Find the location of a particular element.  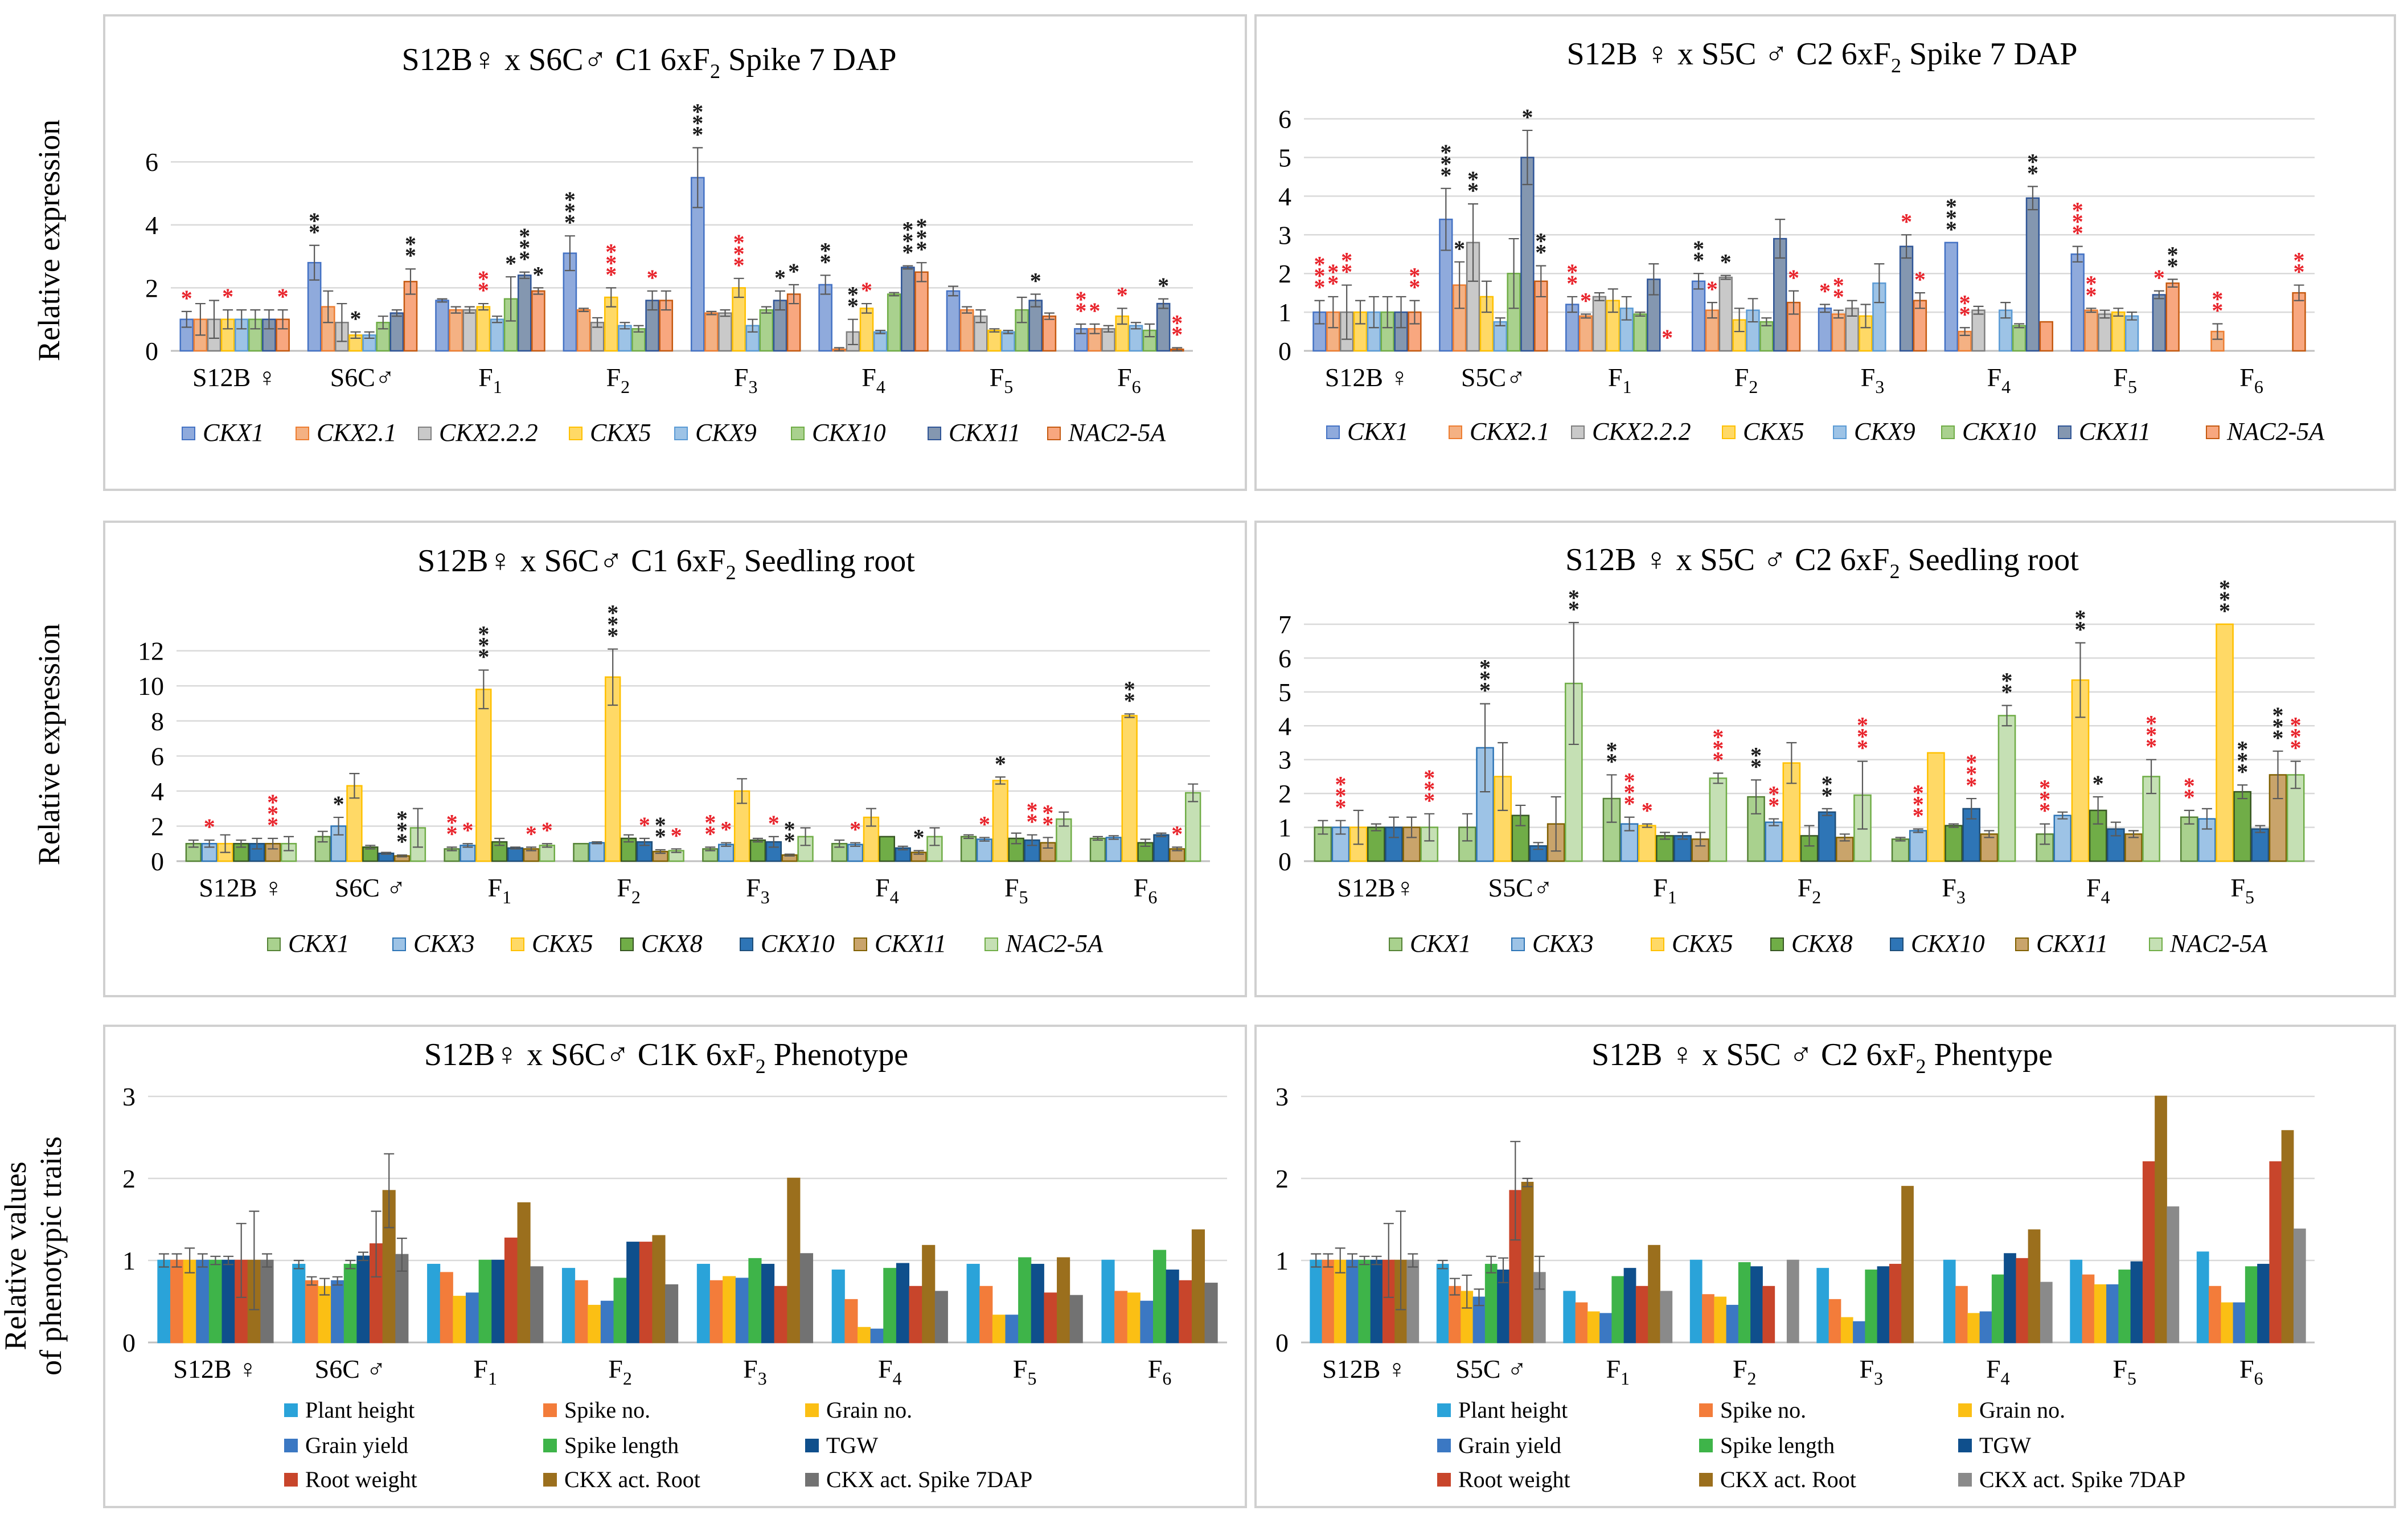

bar-spike-length is located at coordinates (215, 1301).